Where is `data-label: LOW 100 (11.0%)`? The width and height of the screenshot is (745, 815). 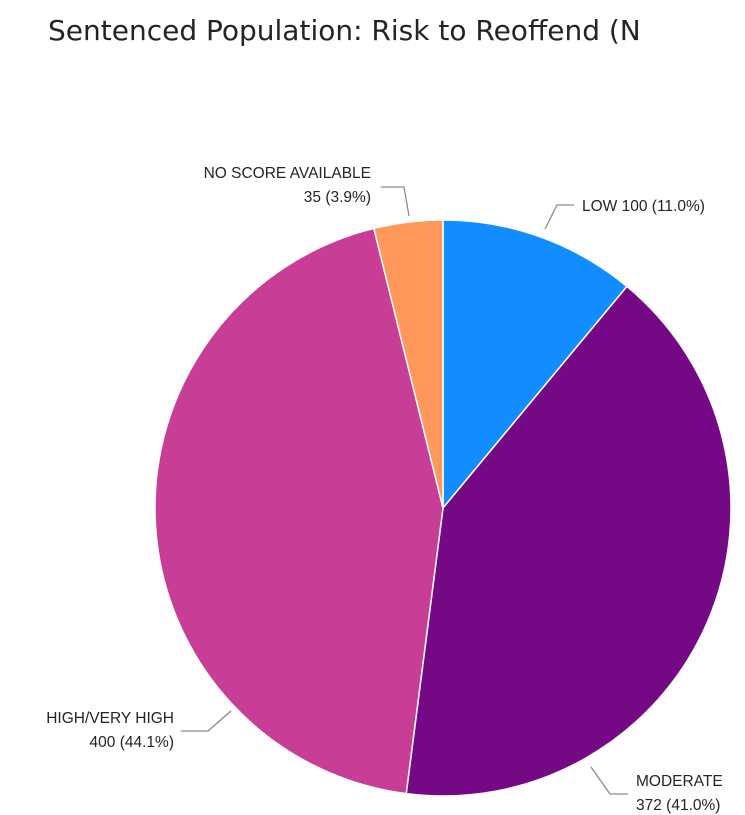 data-label: LOW 100 (11.0%) is located at coordinates (643, 206).